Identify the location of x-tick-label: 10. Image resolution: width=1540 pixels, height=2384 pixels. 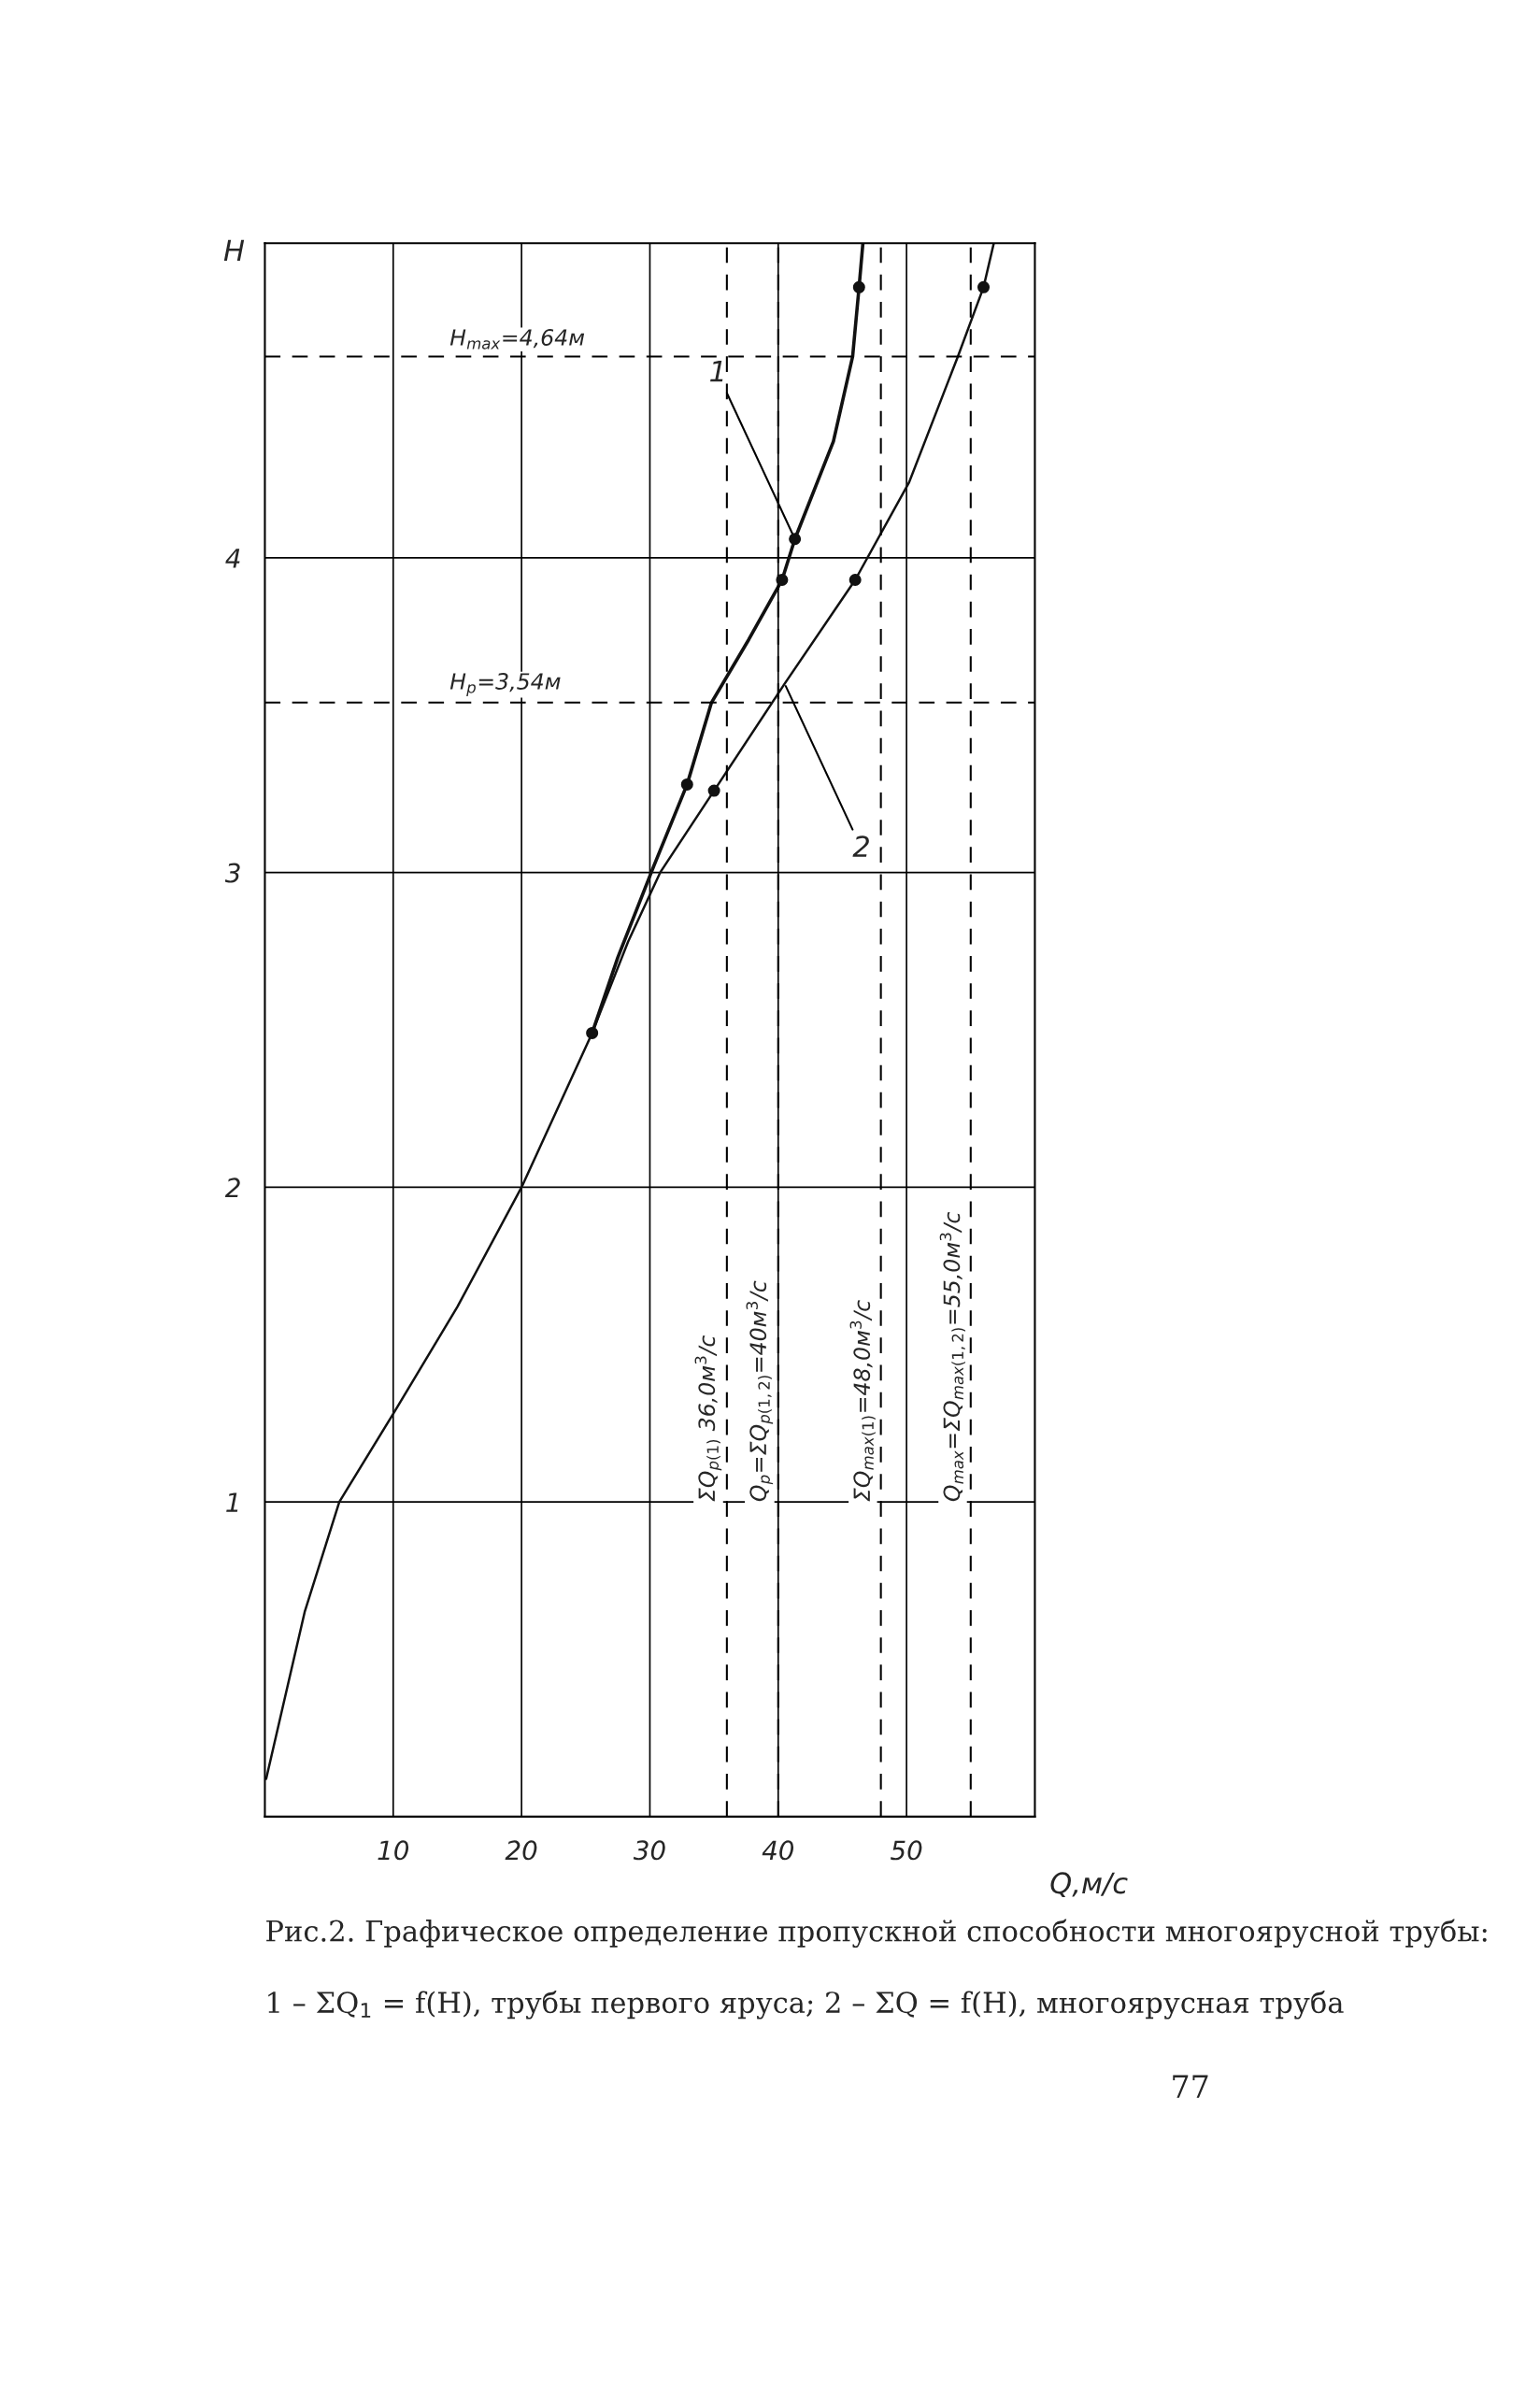
(393, 1851).